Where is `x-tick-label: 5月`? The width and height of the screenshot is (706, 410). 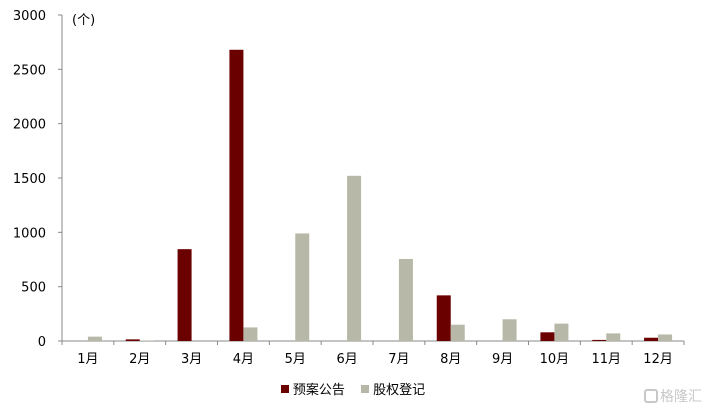 x-tick-label: 5月 is located at coordinates (295, 359).